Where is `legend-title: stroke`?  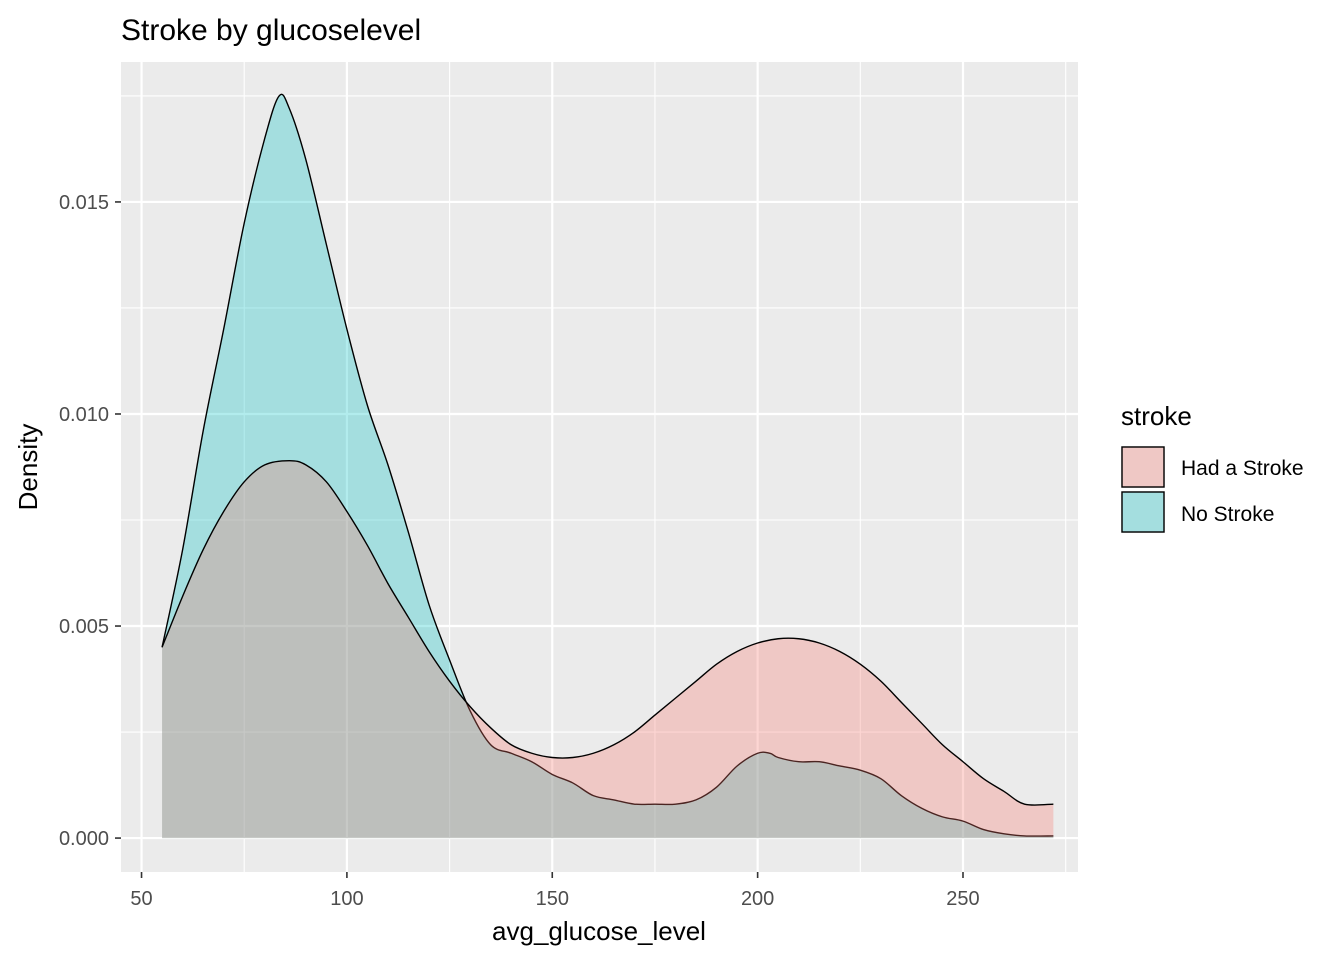 legend-title: stroke is located at coordinates (1156, 416).